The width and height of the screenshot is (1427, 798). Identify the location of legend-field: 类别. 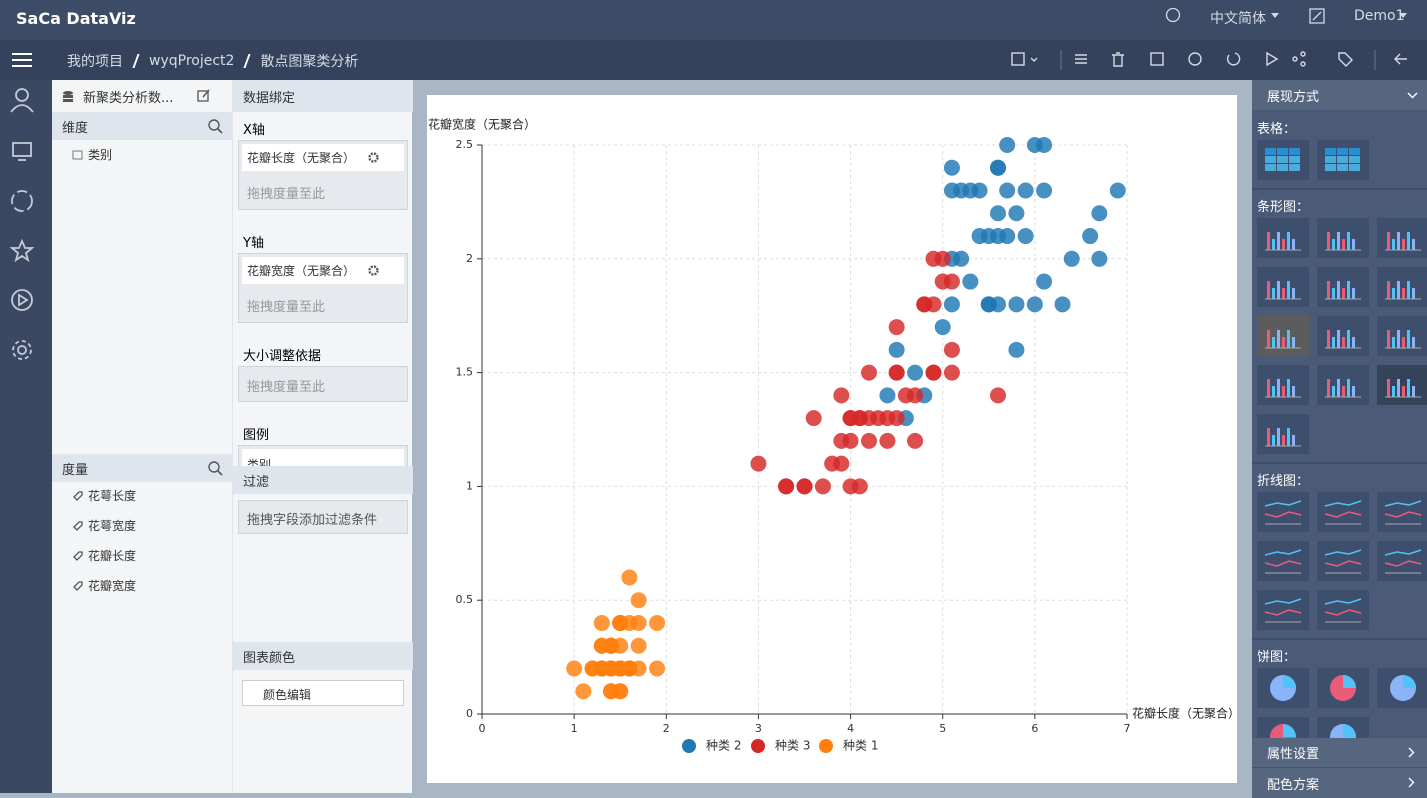
(323, 457).